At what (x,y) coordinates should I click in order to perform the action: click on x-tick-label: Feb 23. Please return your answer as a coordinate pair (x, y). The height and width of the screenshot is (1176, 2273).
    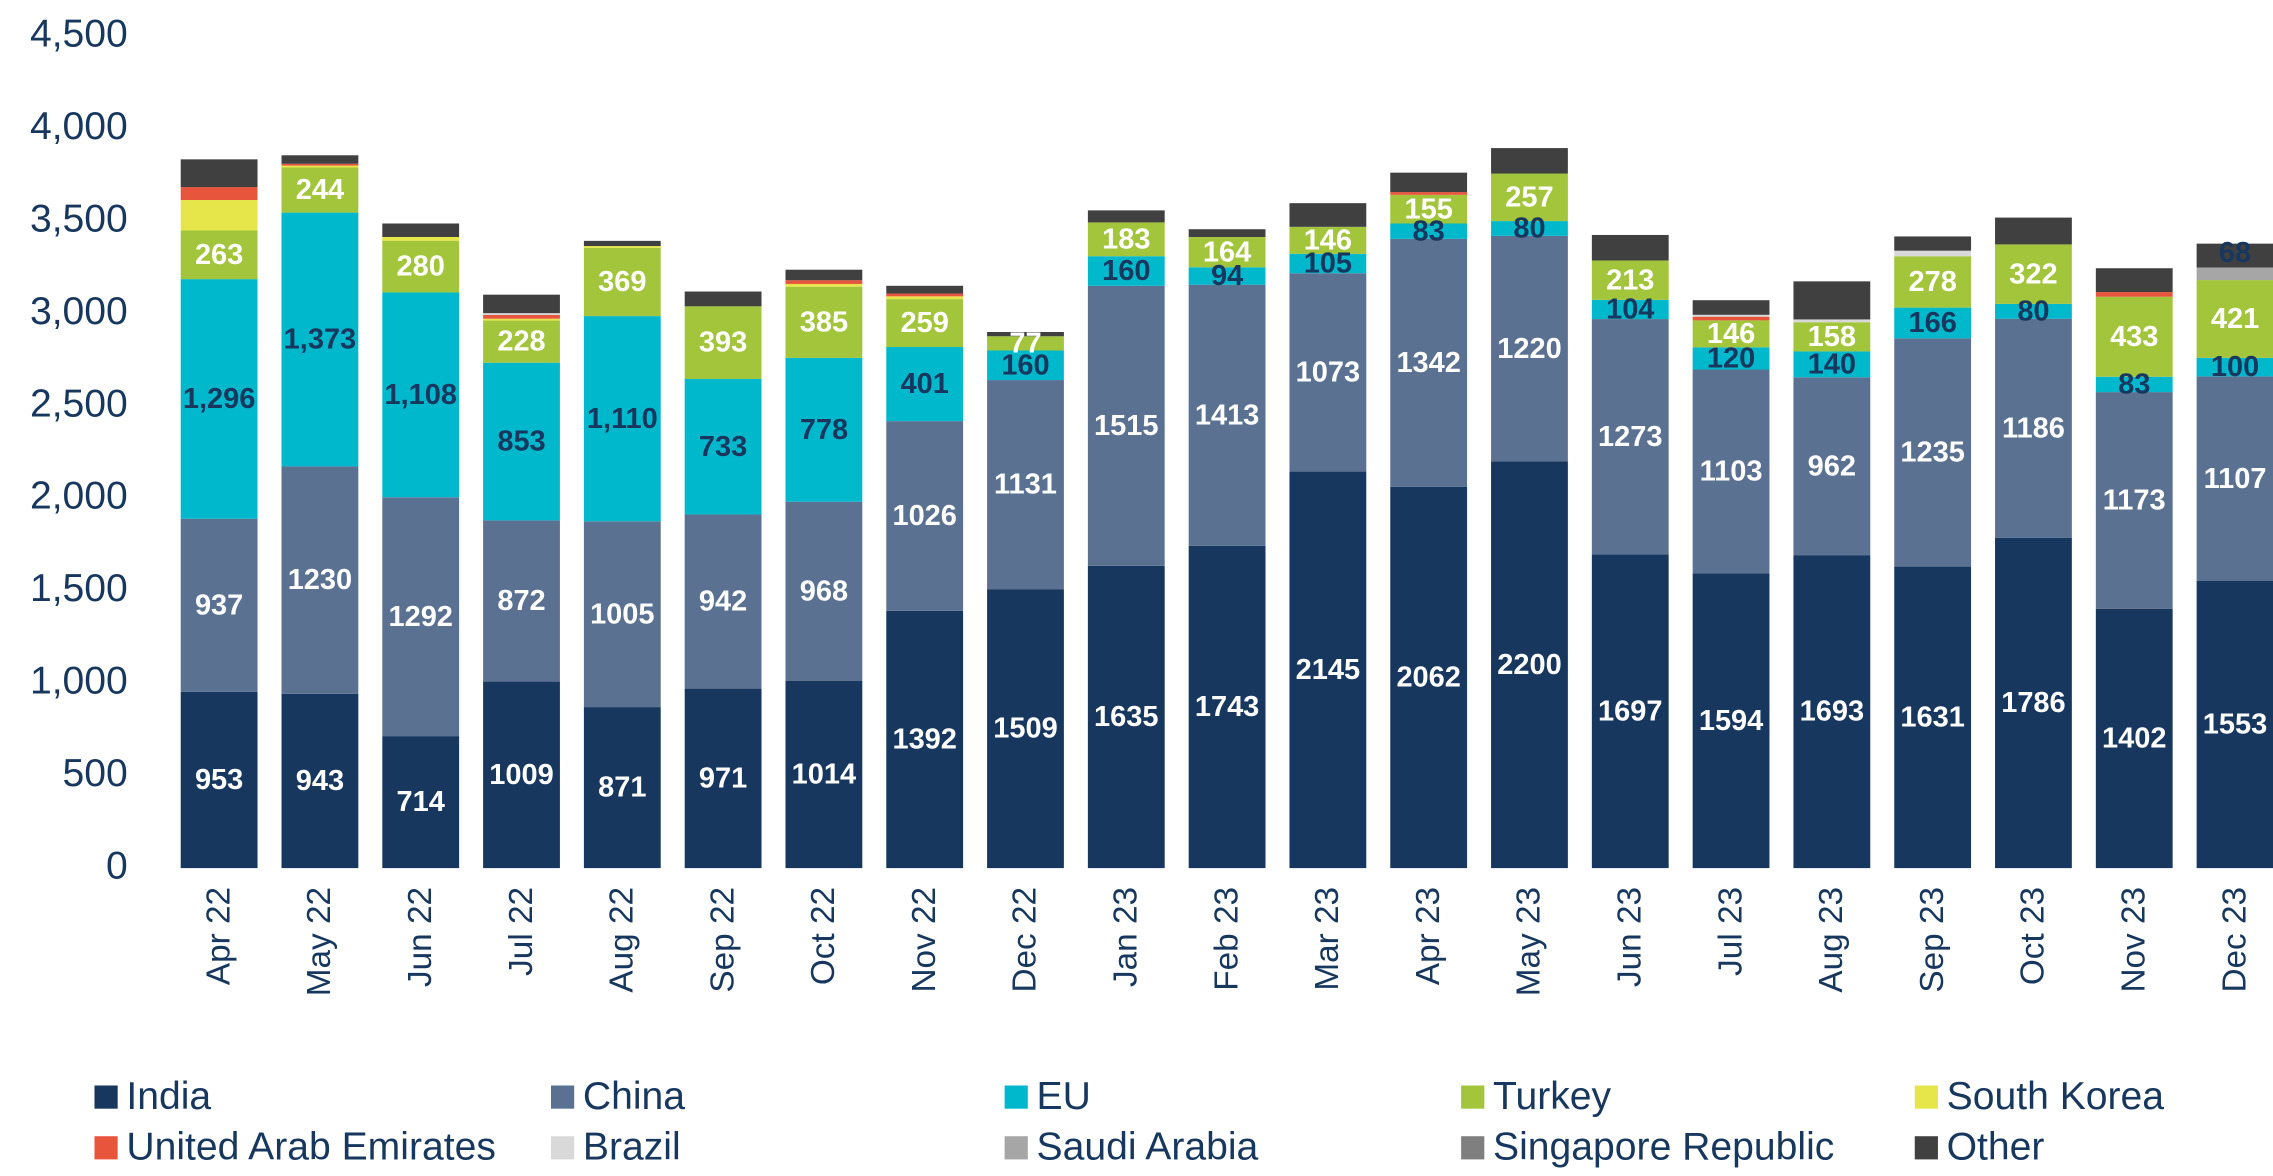
    Looking at the image, I should click on (1226, 939).